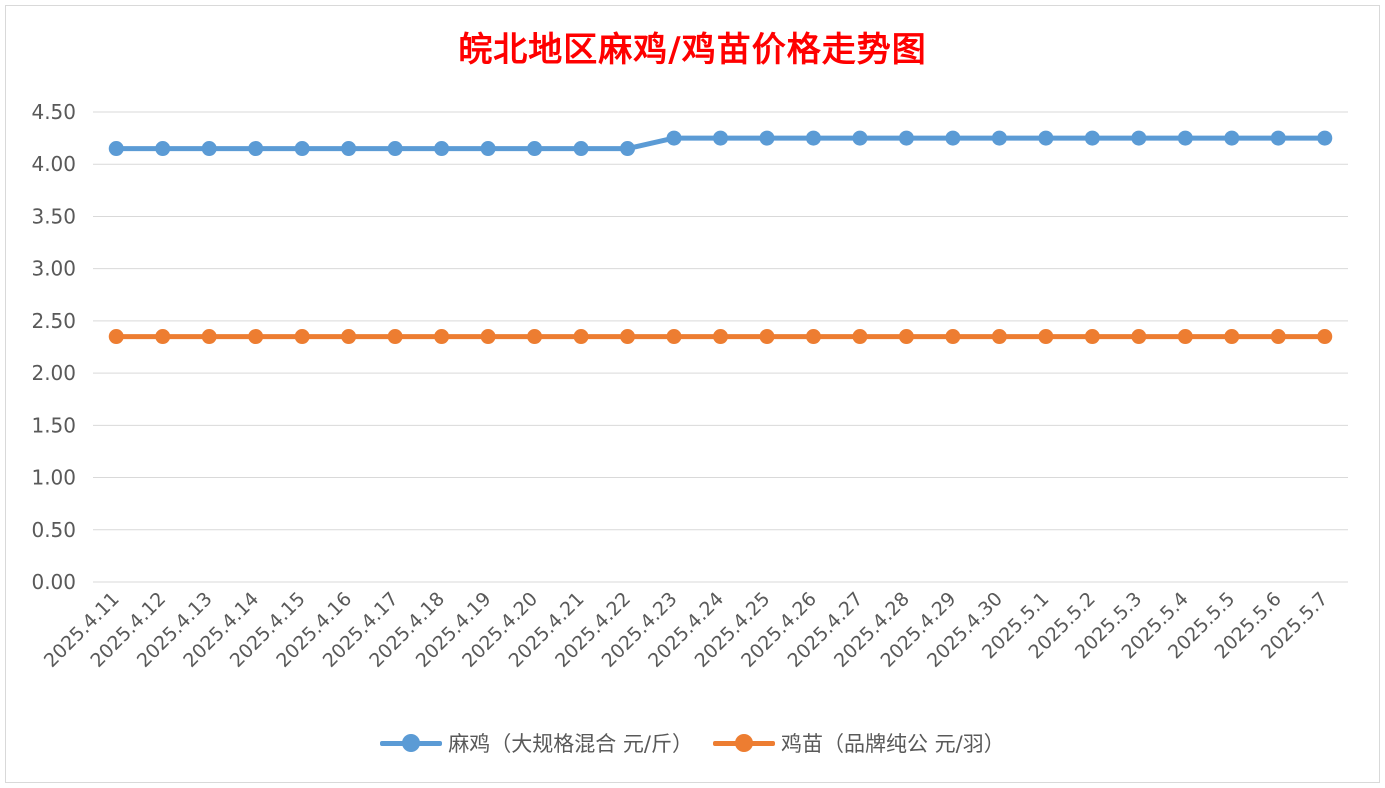 The height and width of the screenshot is (788, 1385). I want to click on y-tick-label: 2.00, so click(53, 373).